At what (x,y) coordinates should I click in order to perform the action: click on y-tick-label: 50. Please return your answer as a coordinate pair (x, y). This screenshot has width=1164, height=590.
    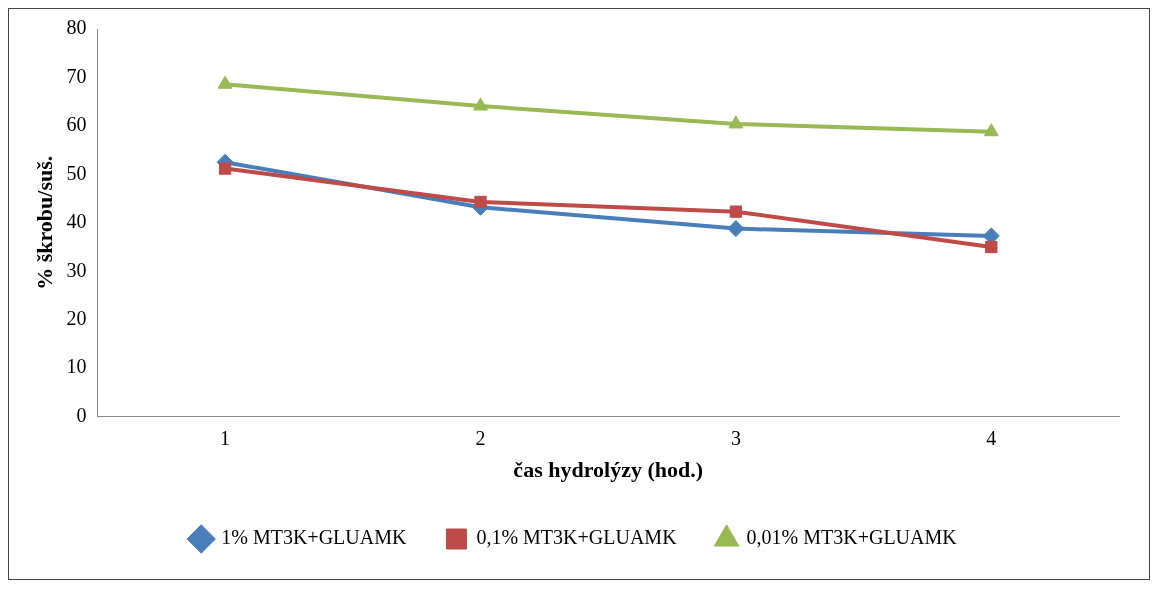
    Looking at the image, I should click on (76, 172).